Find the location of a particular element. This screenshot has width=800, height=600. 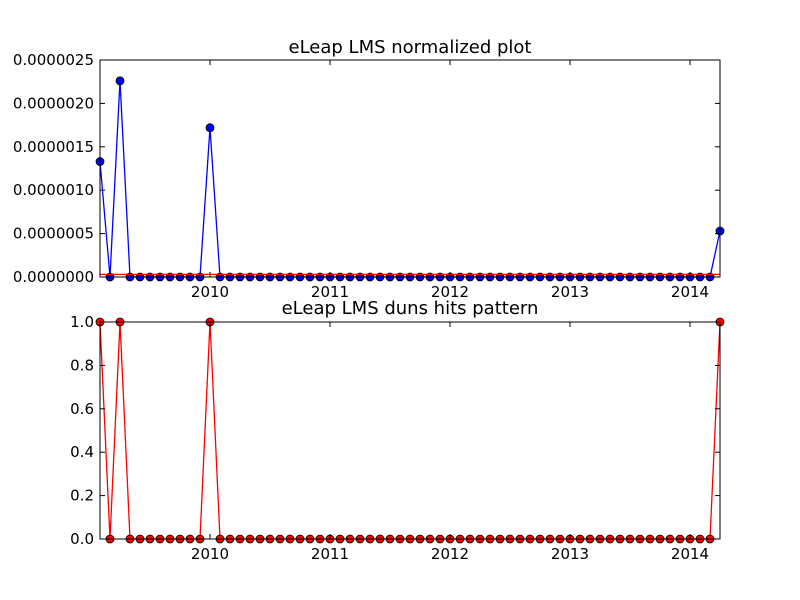

y-tick-label: 0.2 is located at coordinates (82, 496).